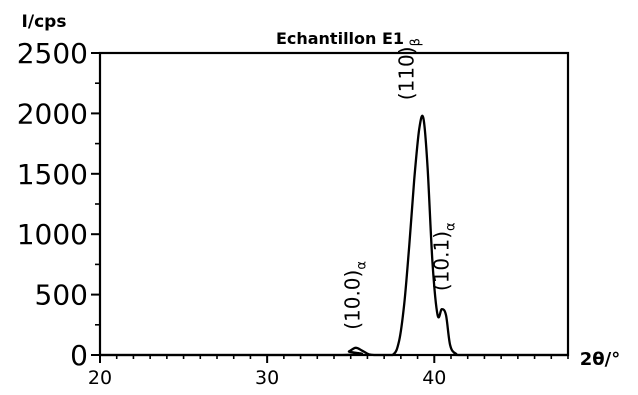 Image resolution: width=638 pixels, height=395 pixels. What do you see at coordinates (600, 359) in the screenshot?
I see `x-axis-label: 2θ/°` at bounding box center [600, 359].